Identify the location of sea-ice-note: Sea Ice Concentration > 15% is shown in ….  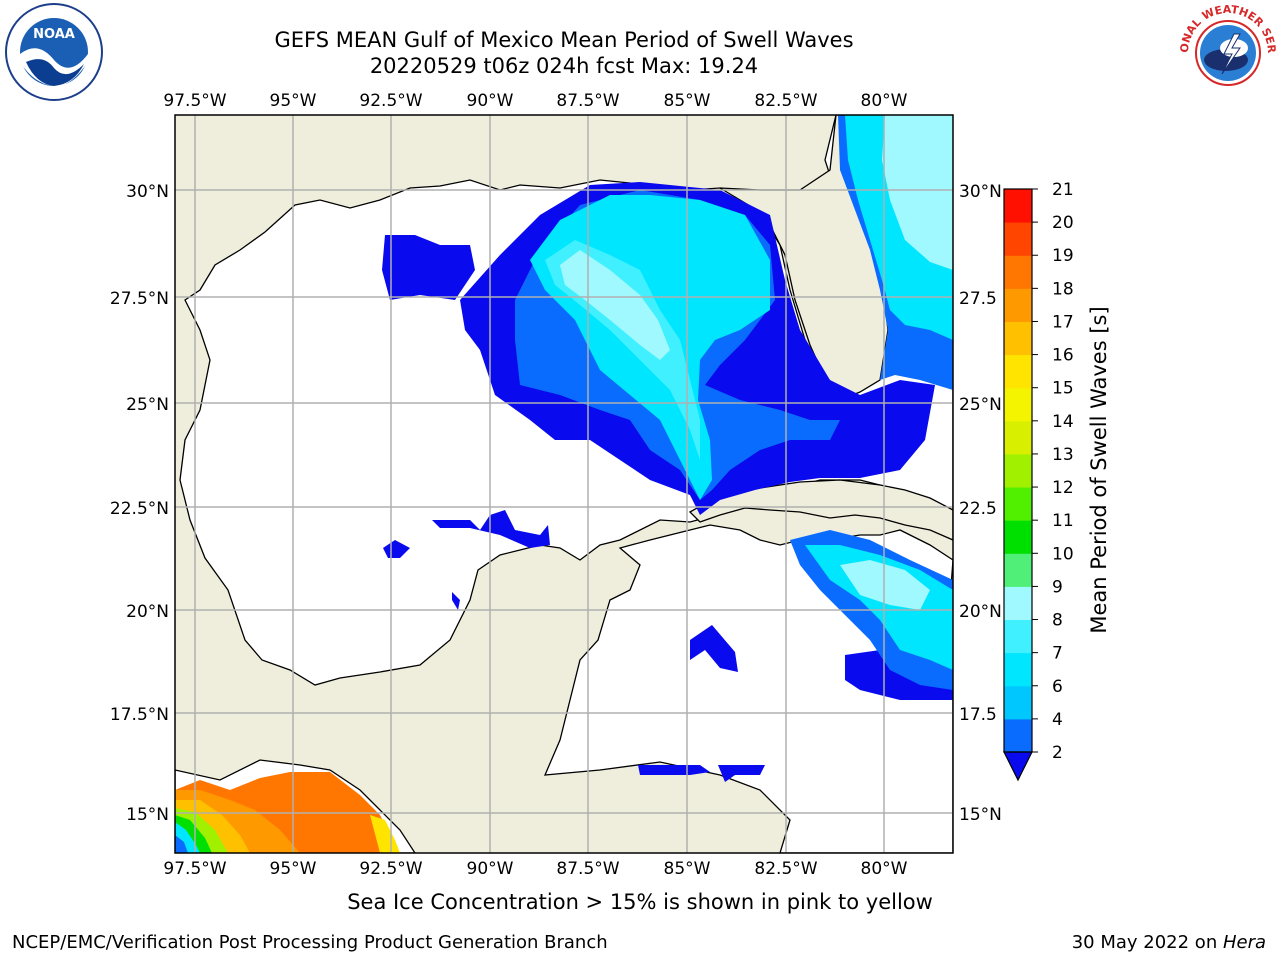
(640, 902).